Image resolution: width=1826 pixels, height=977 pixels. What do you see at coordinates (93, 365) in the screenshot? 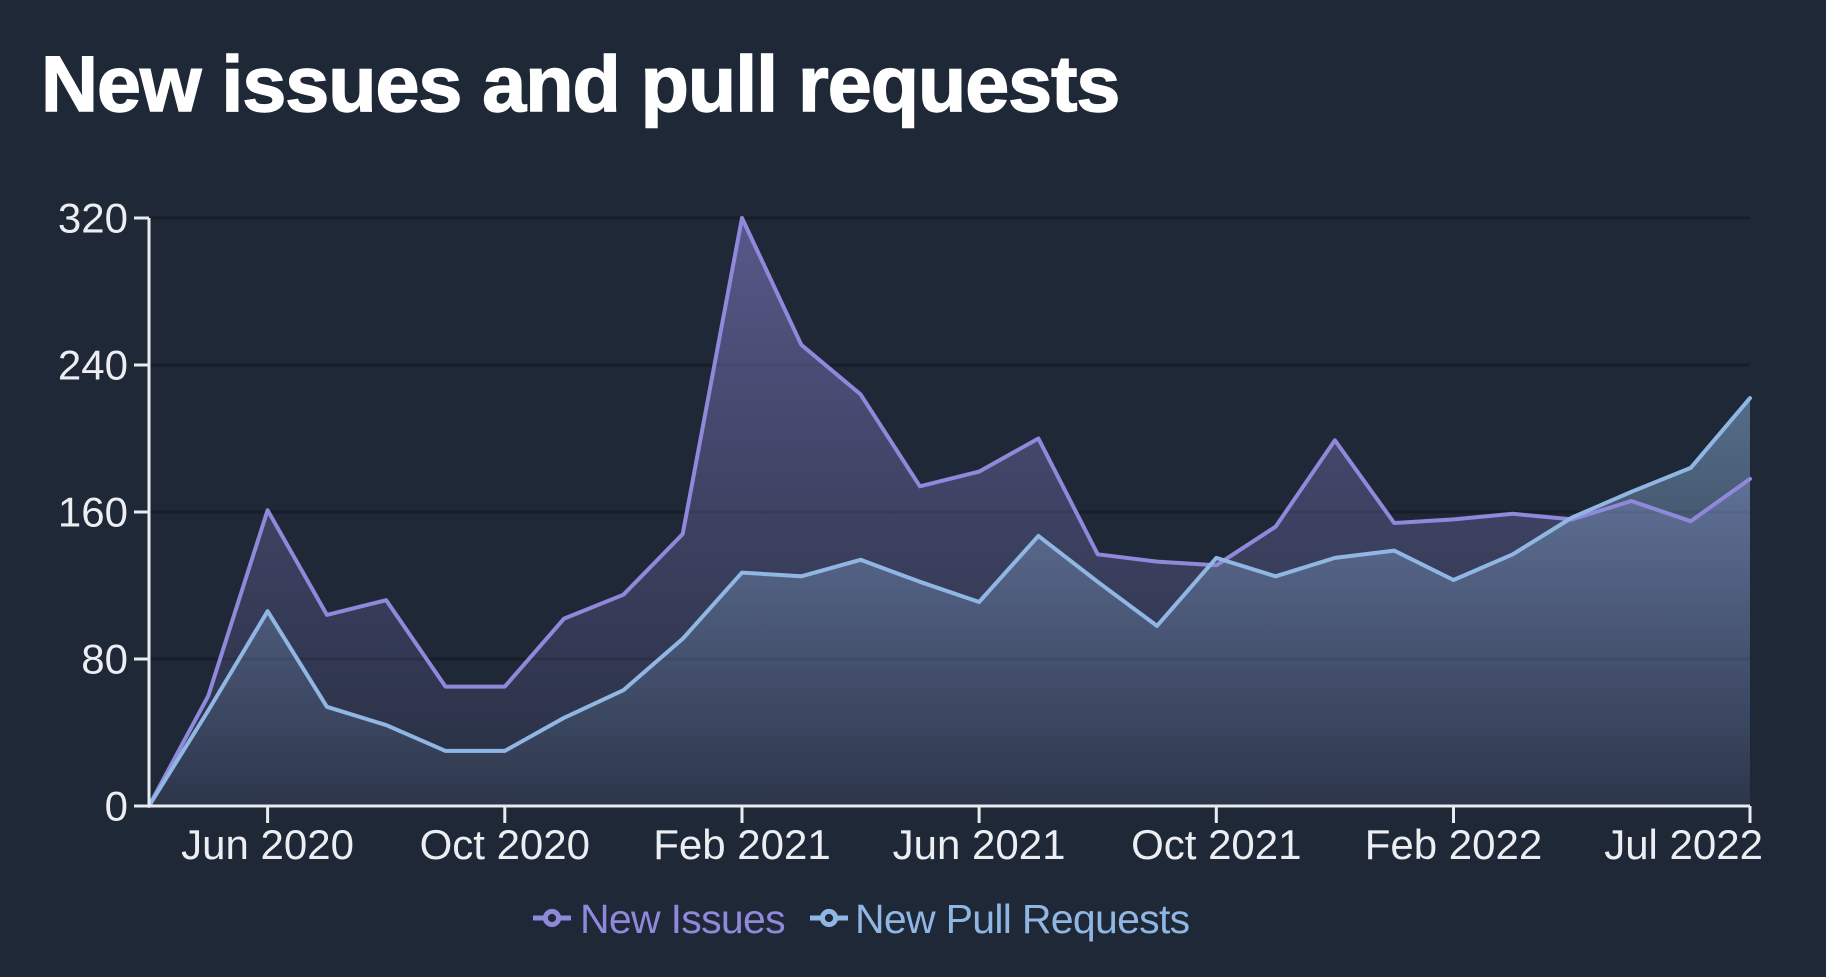
I see `svg-text: 240` at bounding box center [93, 365].